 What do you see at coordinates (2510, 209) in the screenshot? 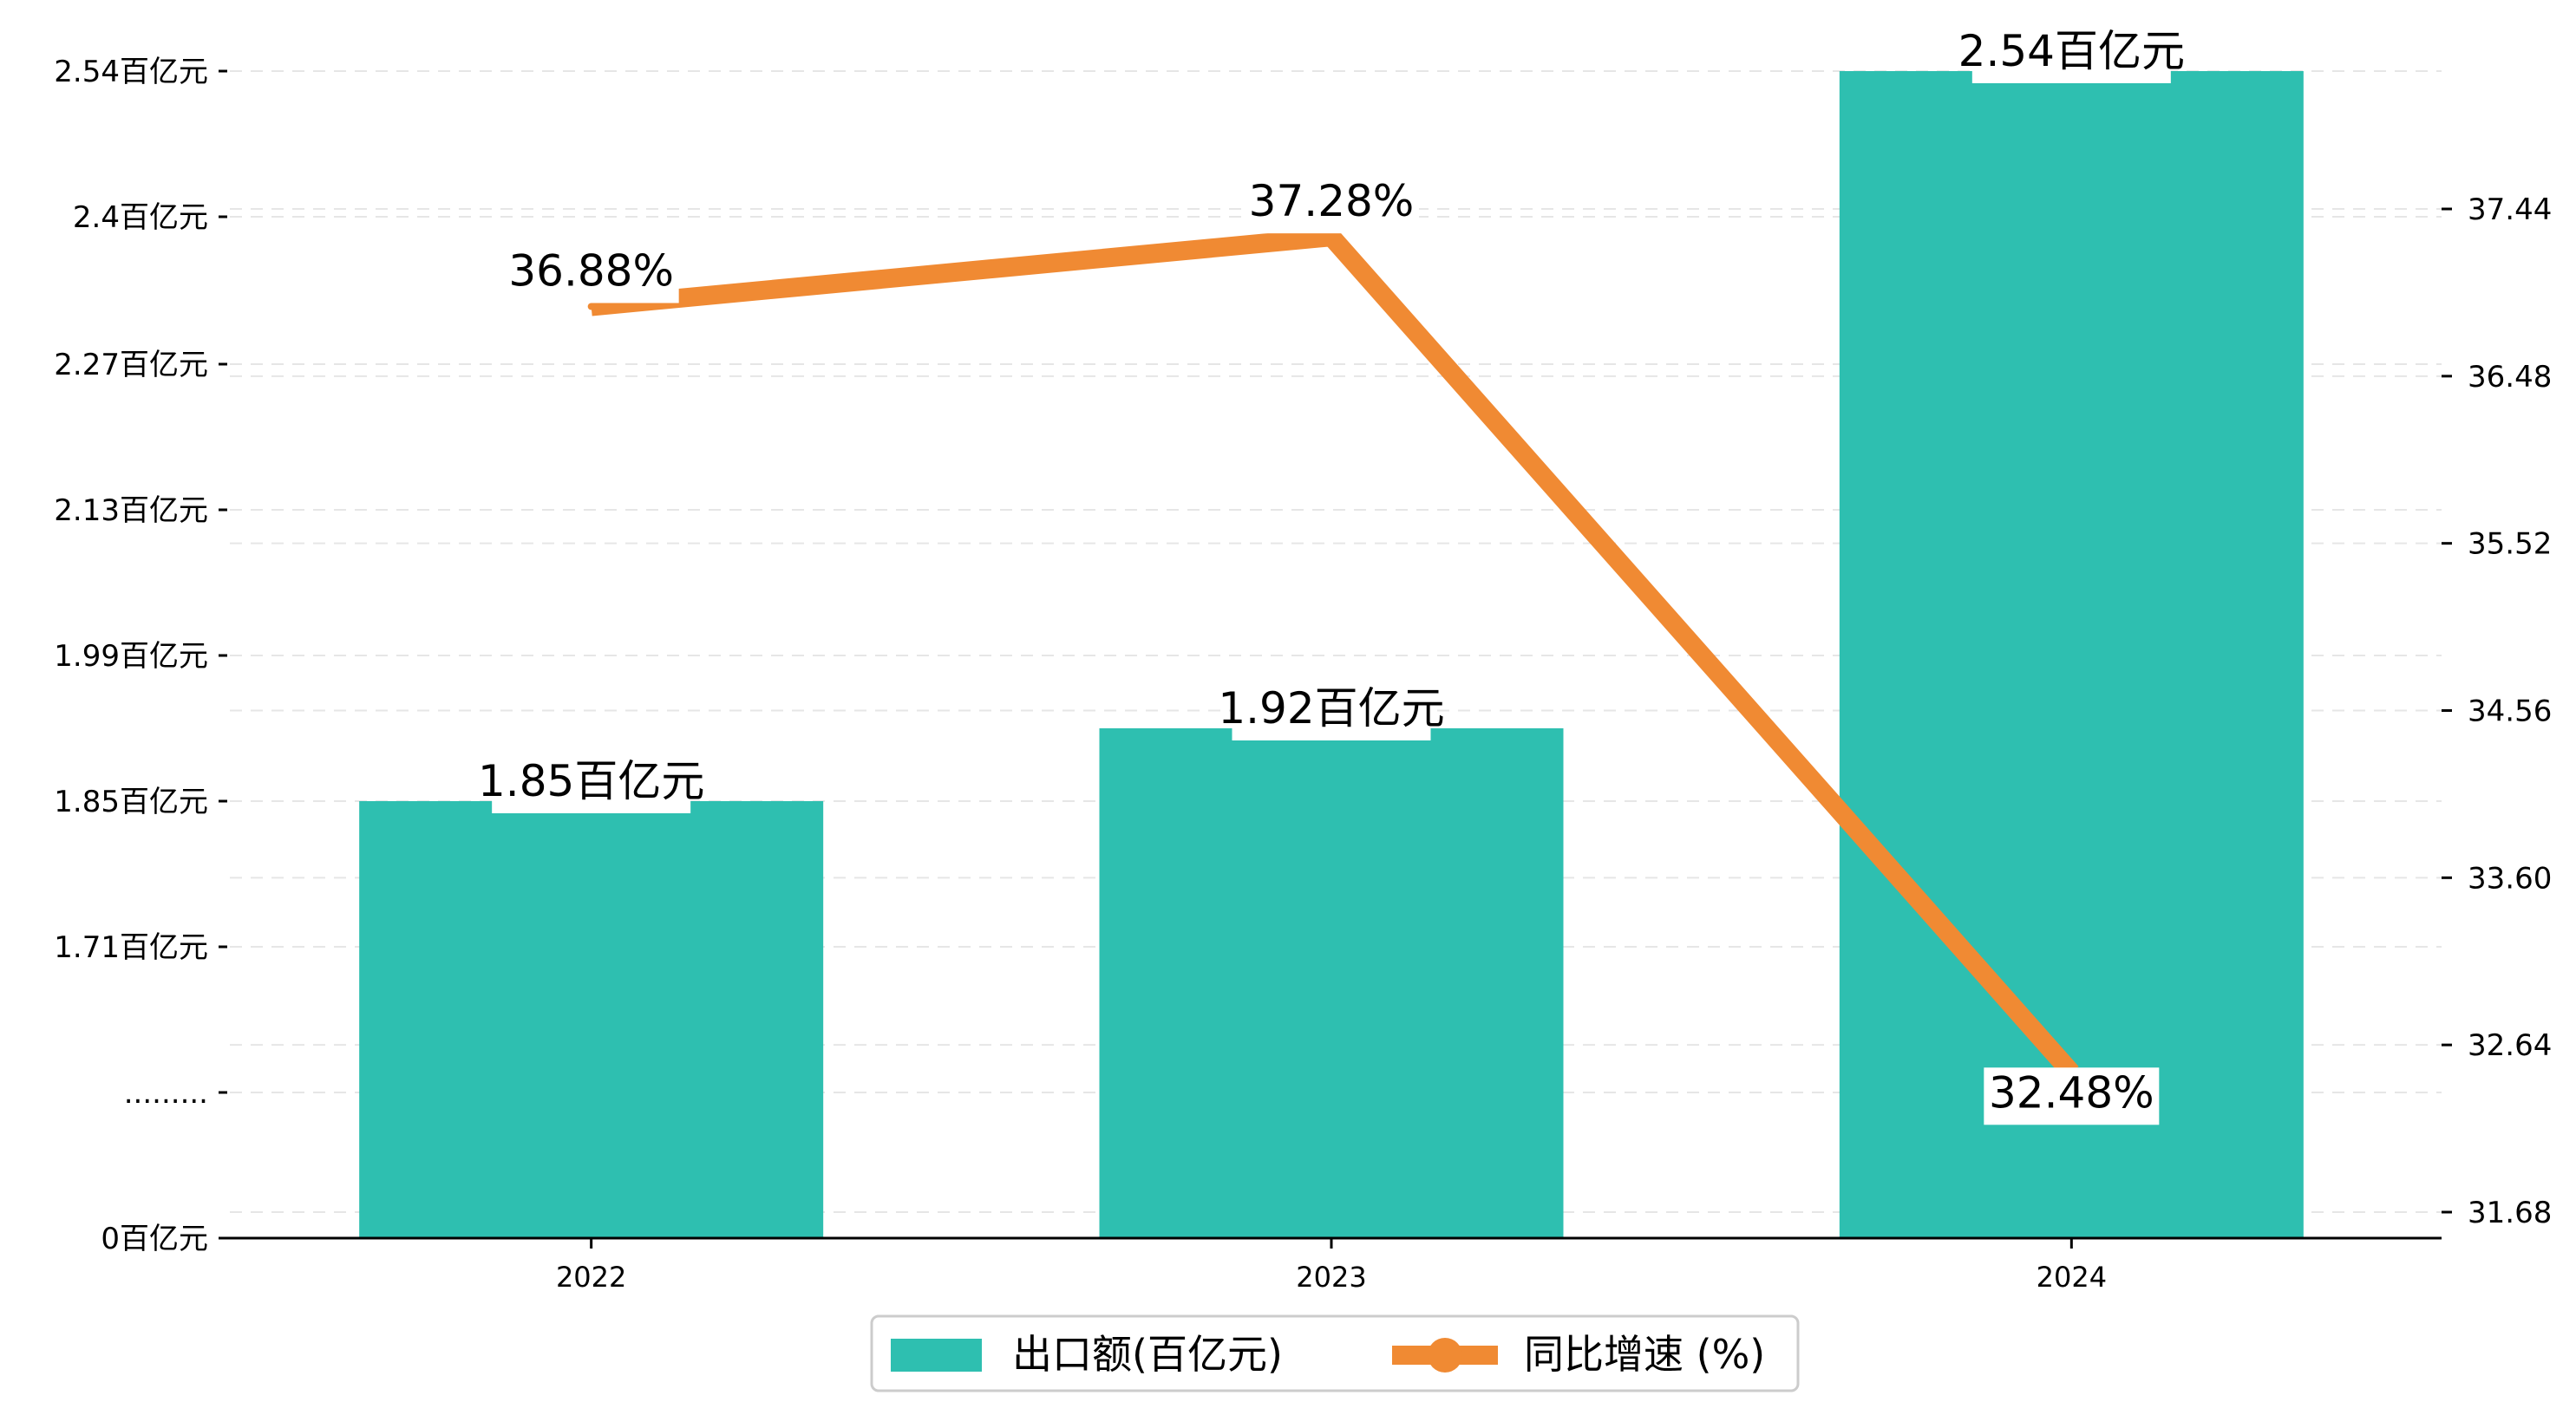
I see `right-tick-label: 37.44` at bounding box center [2510, 209].